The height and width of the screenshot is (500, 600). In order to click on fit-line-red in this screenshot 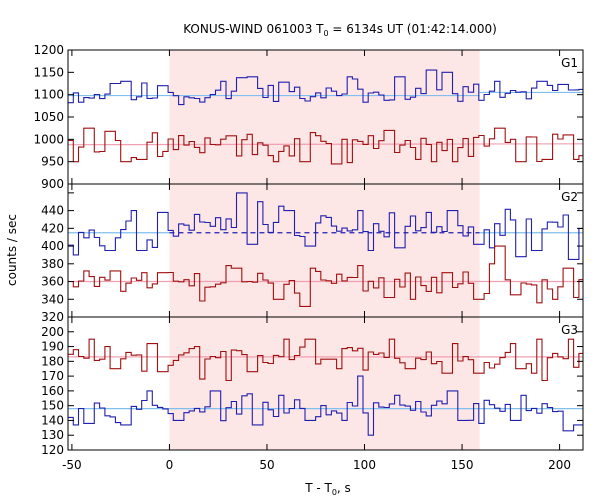, I will do `click(325, 144)`.